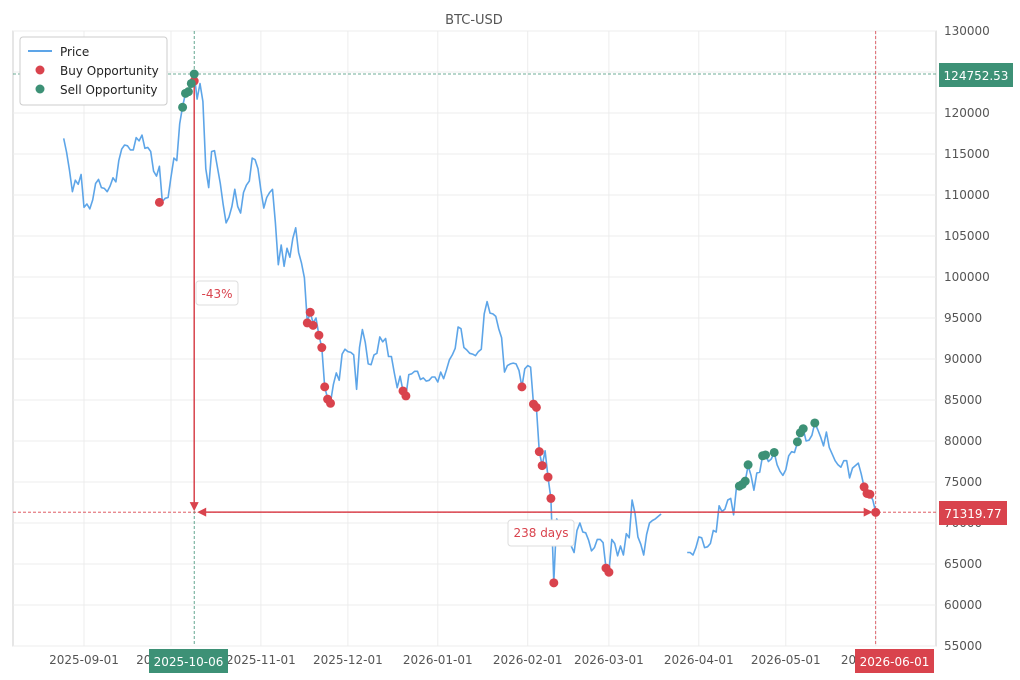  I want to click on legend-sell-label: Sell Opportunity, so click(109, 90).